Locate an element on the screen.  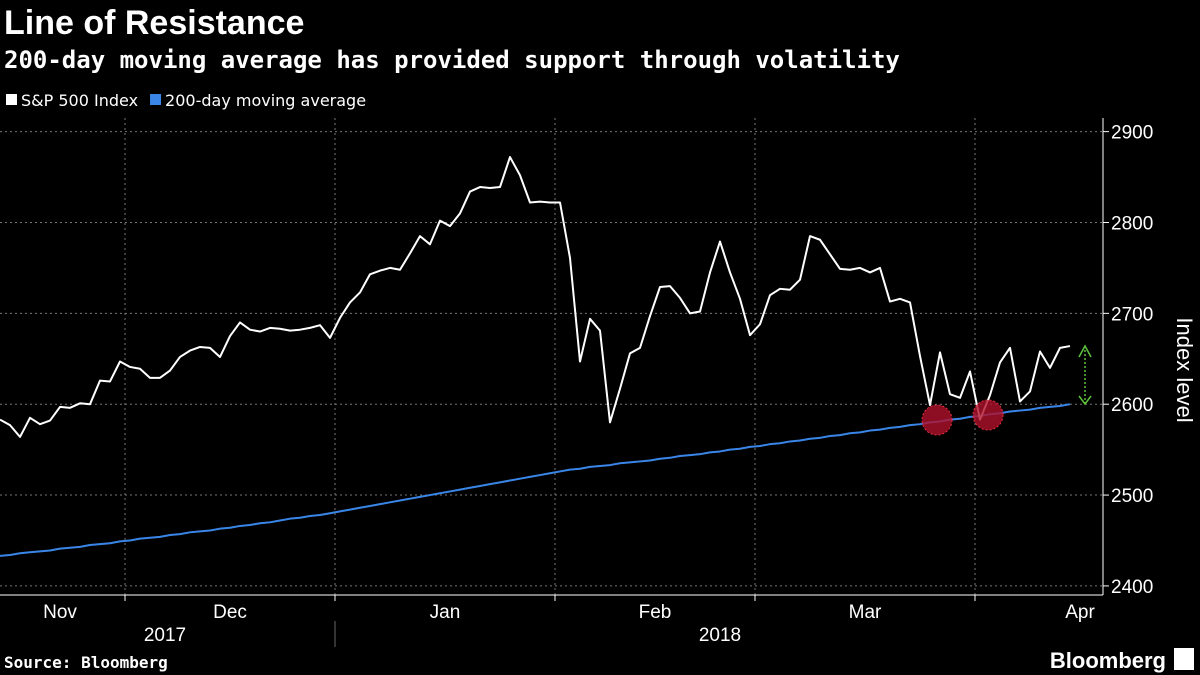
y-tick-label: 2700 is located at coordinates (1132, 314).